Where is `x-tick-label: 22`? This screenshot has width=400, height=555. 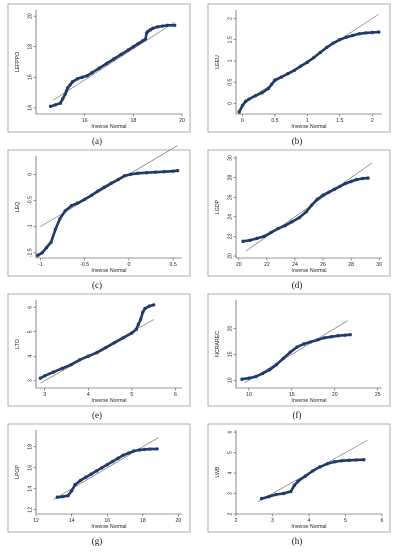 x-tick-label: 22 is located at coordinates (267, 265).